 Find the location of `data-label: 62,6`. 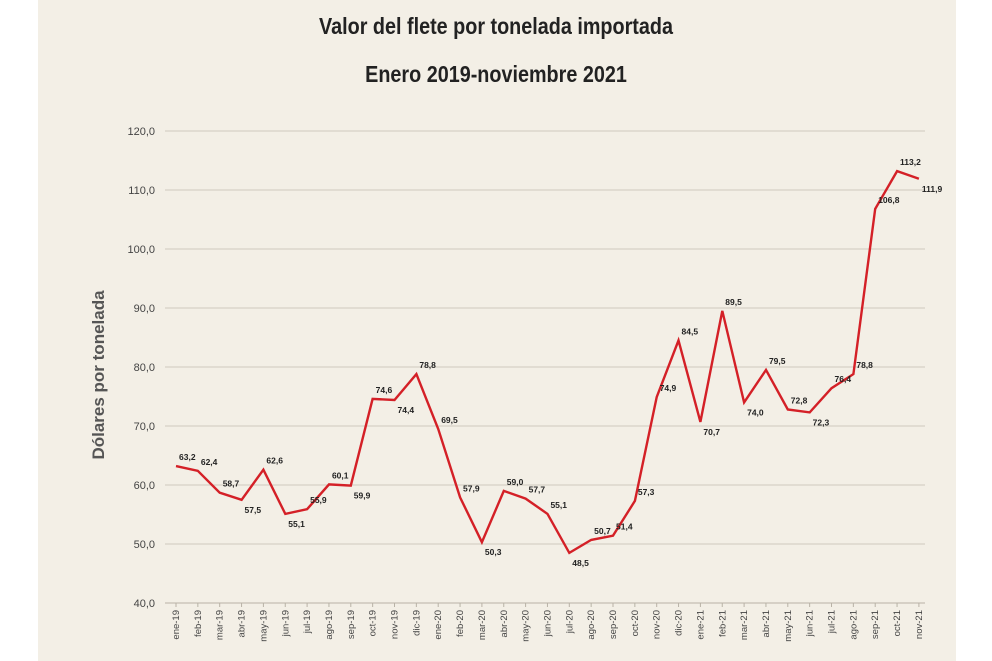

data-label: 62,6 is located at coordinates (274, 461).